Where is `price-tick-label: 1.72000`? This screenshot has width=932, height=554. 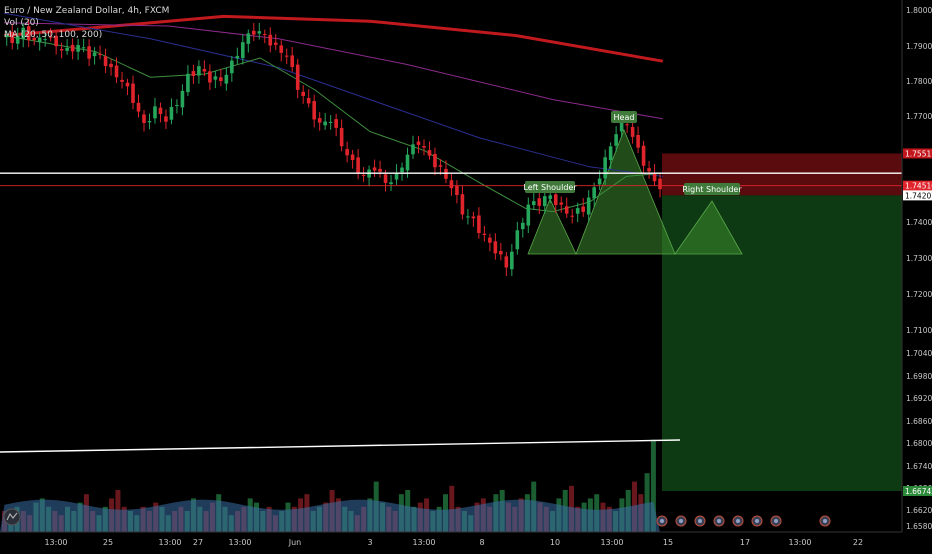 price-tick-label: 1.72000 is located at coordinates (919, 294).